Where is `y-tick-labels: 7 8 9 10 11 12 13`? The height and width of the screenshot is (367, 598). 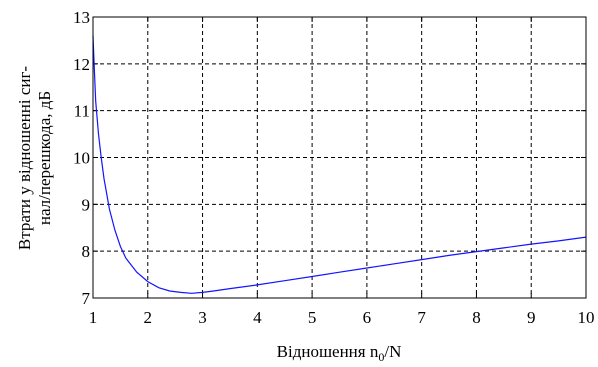
y-tick-labels: 7 8 9 10 11 12 13 is located at coordinates (82, 158).